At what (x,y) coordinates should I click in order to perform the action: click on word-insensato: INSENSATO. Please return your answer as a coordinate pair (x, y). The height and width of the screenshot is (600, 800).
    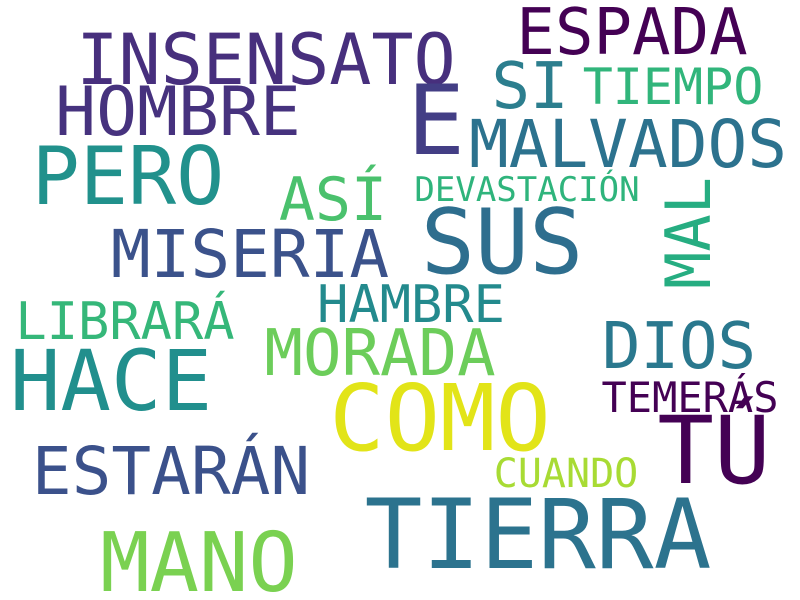
    Looking at the image, I should click on (266, 60).